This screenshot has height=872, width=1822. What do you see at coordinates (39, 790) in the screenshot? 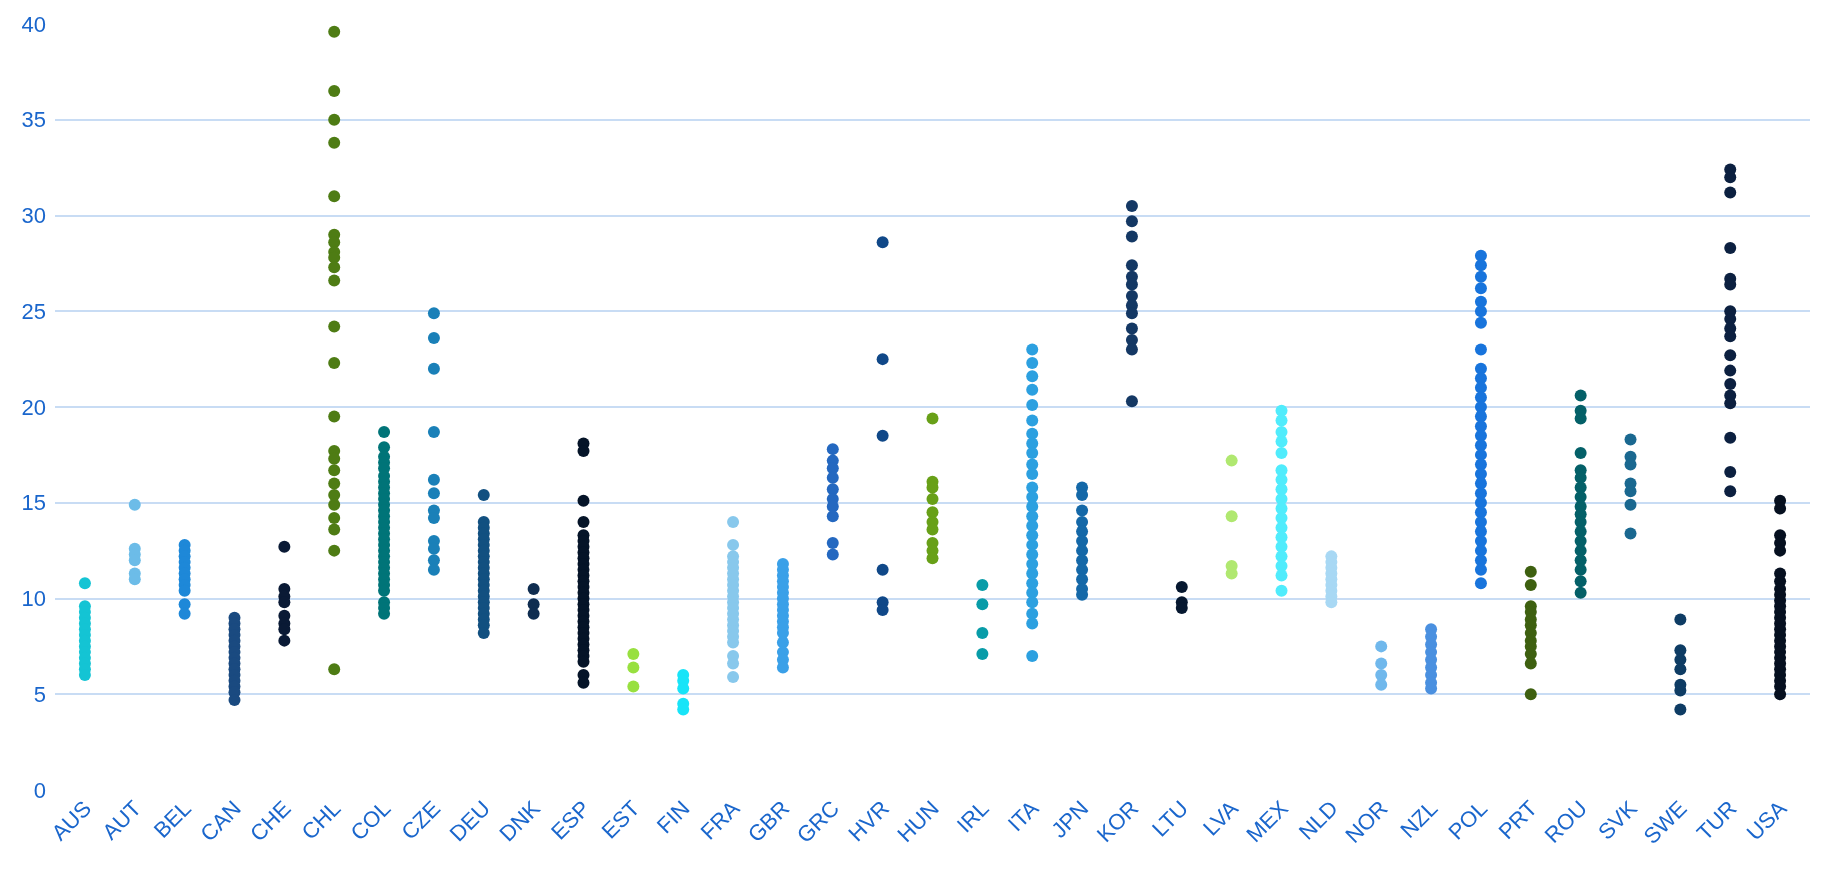
I see `y-tick-label: 0` at bounding box center [39, 790].